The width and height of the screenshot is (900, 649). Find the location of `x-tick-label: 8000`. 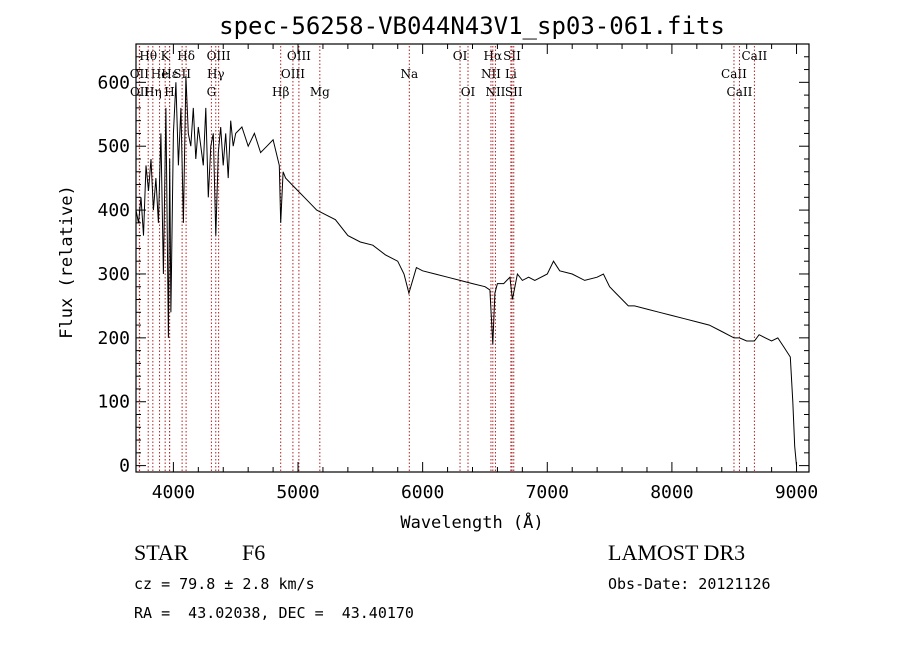

x-tick-label: 8000 is located at coordinates (671, 492).